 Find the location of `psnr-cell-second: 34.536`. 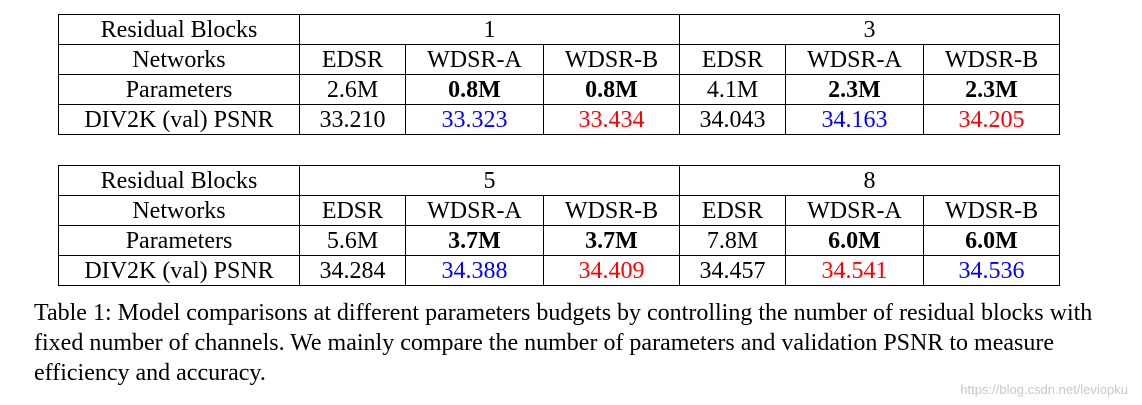

psnr-cell-second: 34.536 is located at coordinates (991, 270).